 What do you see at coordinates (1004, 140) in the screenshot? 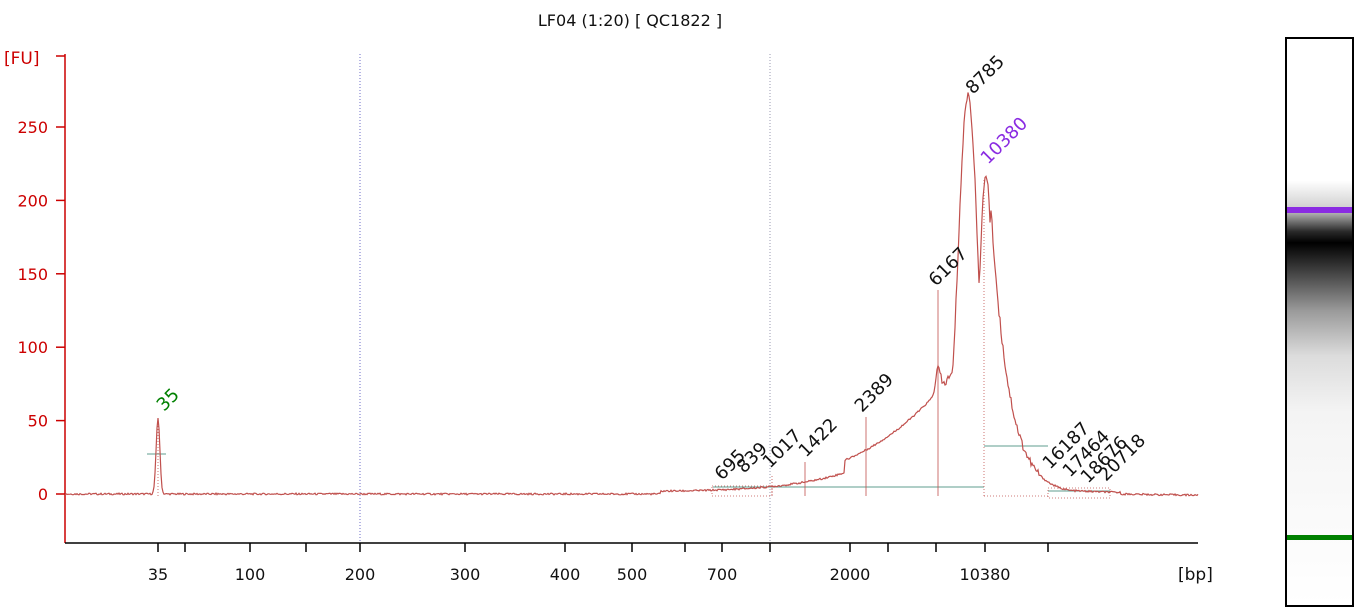
I see `peak-label-10380: 10380` at bounding box center [1004, 140].